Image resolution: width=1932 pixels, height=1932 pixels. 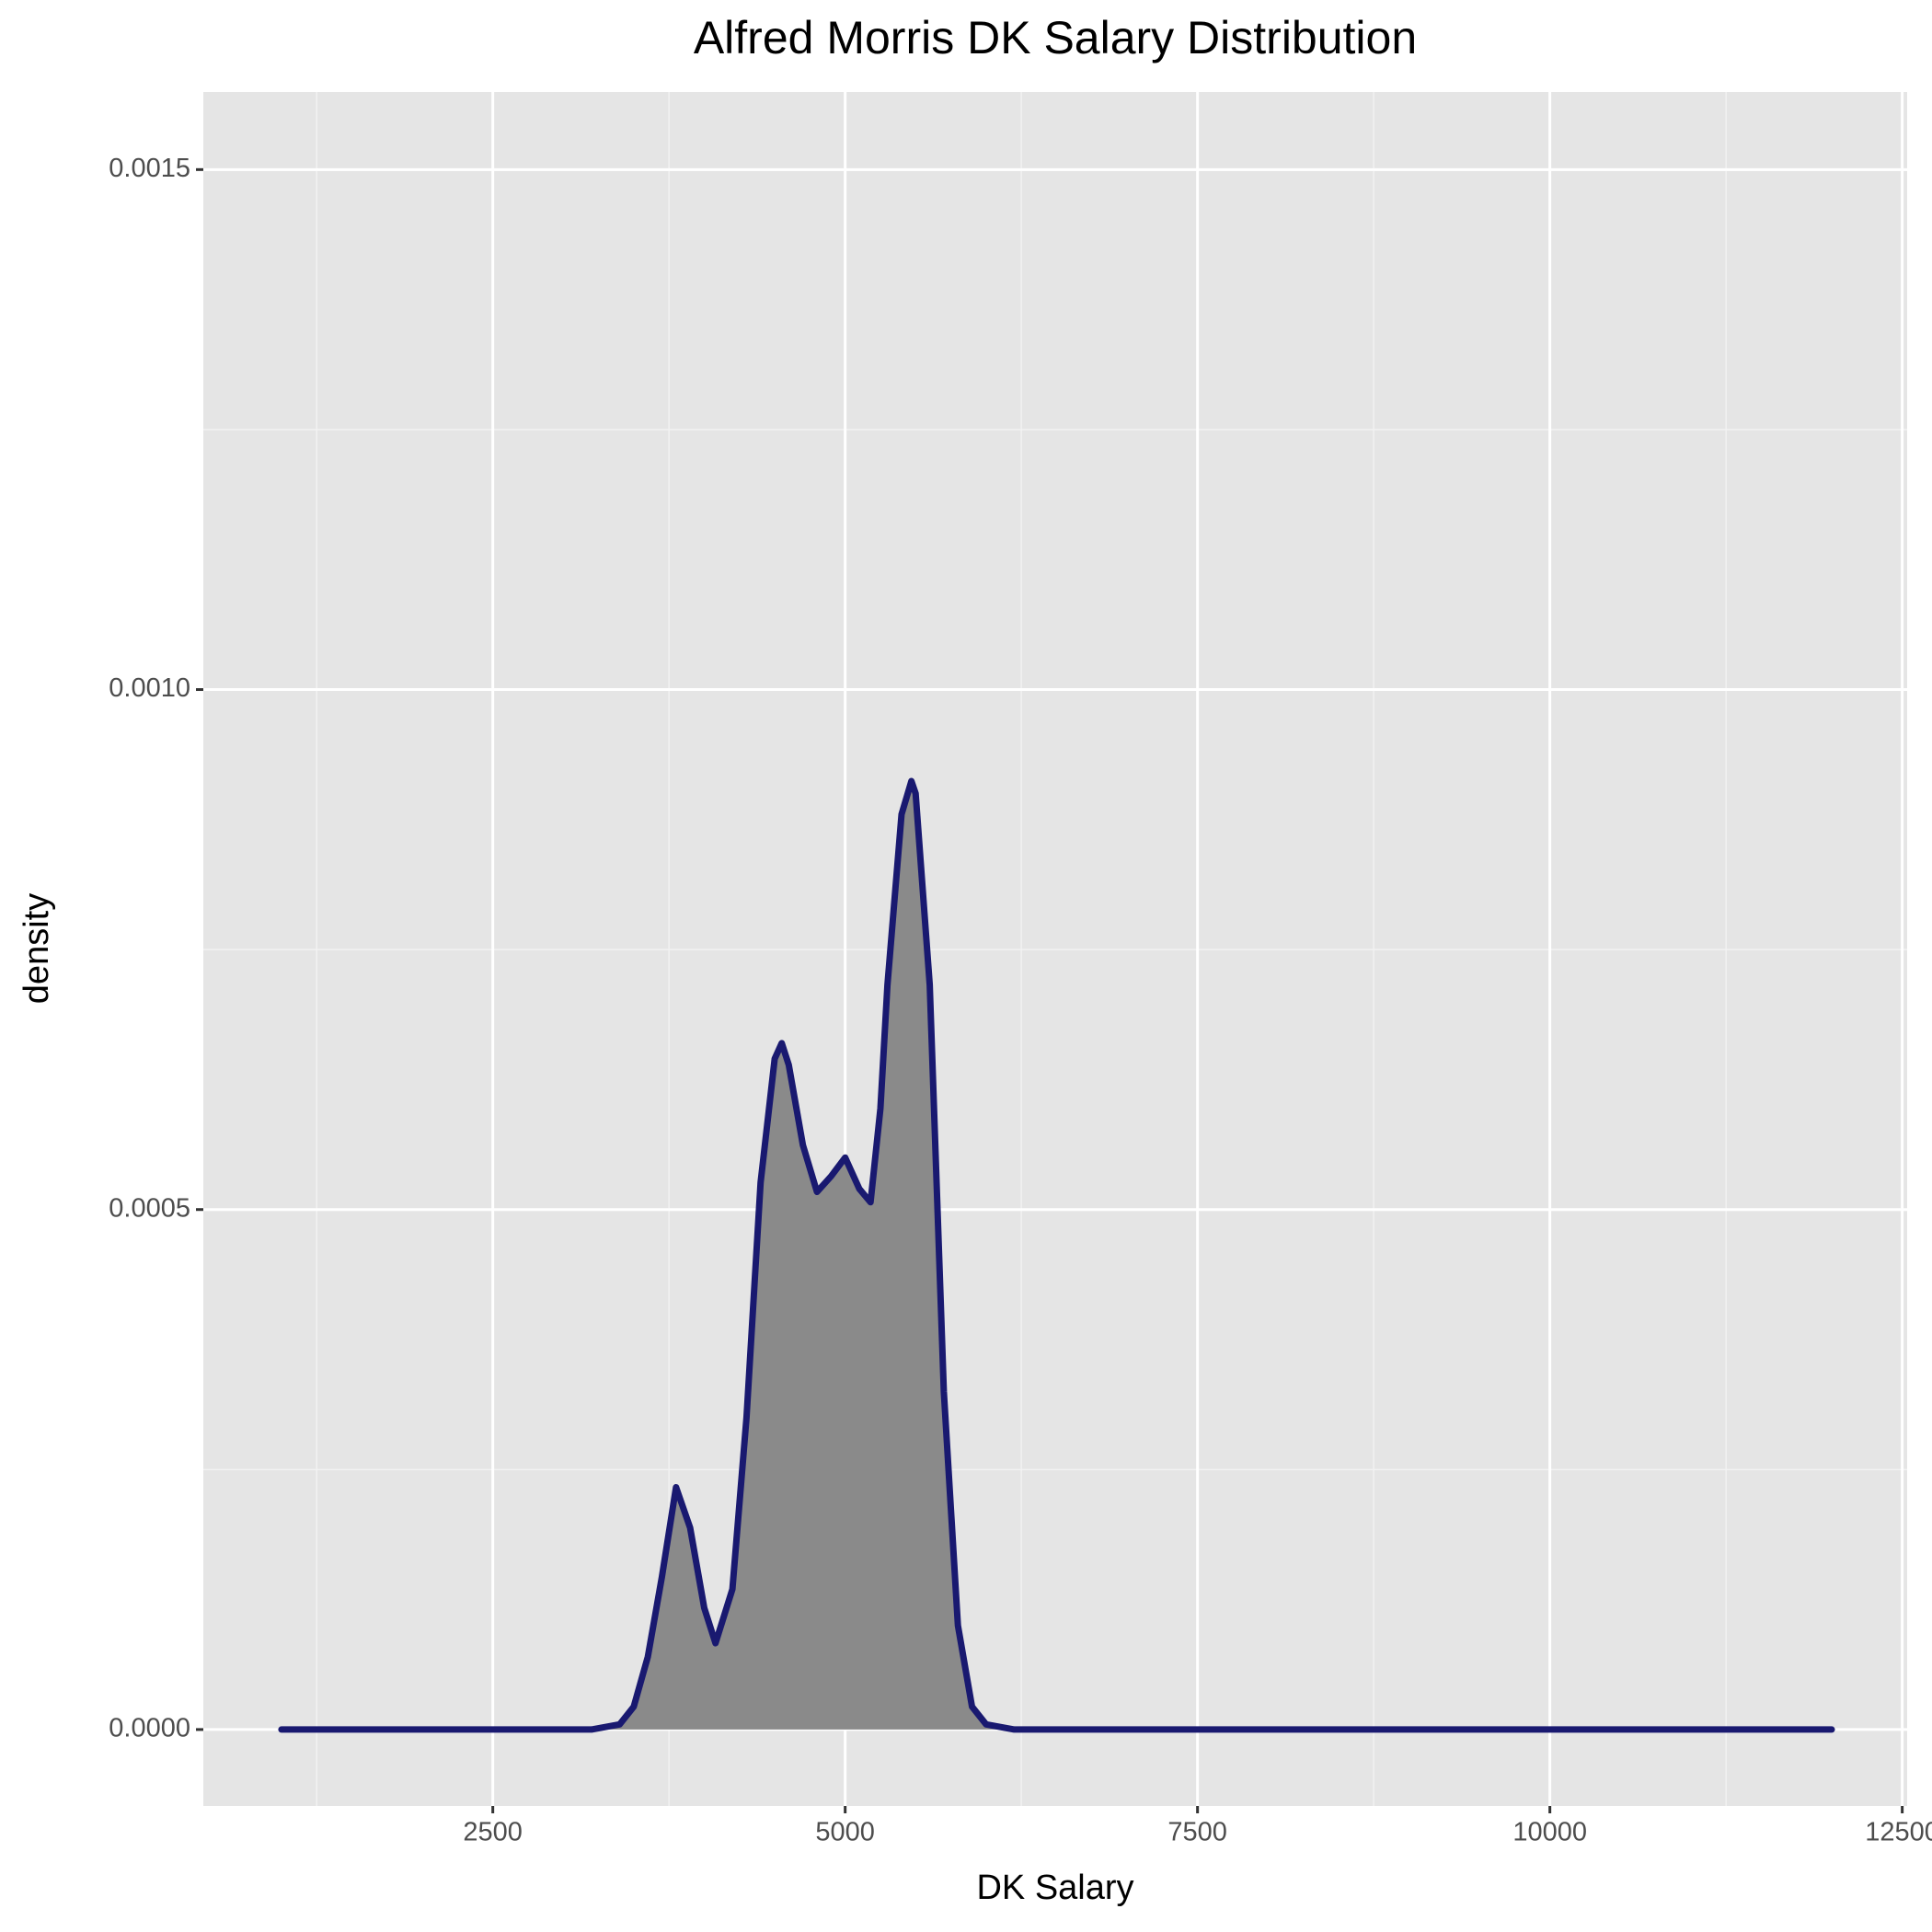 What do you see at coordinates (845, 1832) in the screenshot?
I see `x-tick-label: 5000` at bounding box center [845, 1832].